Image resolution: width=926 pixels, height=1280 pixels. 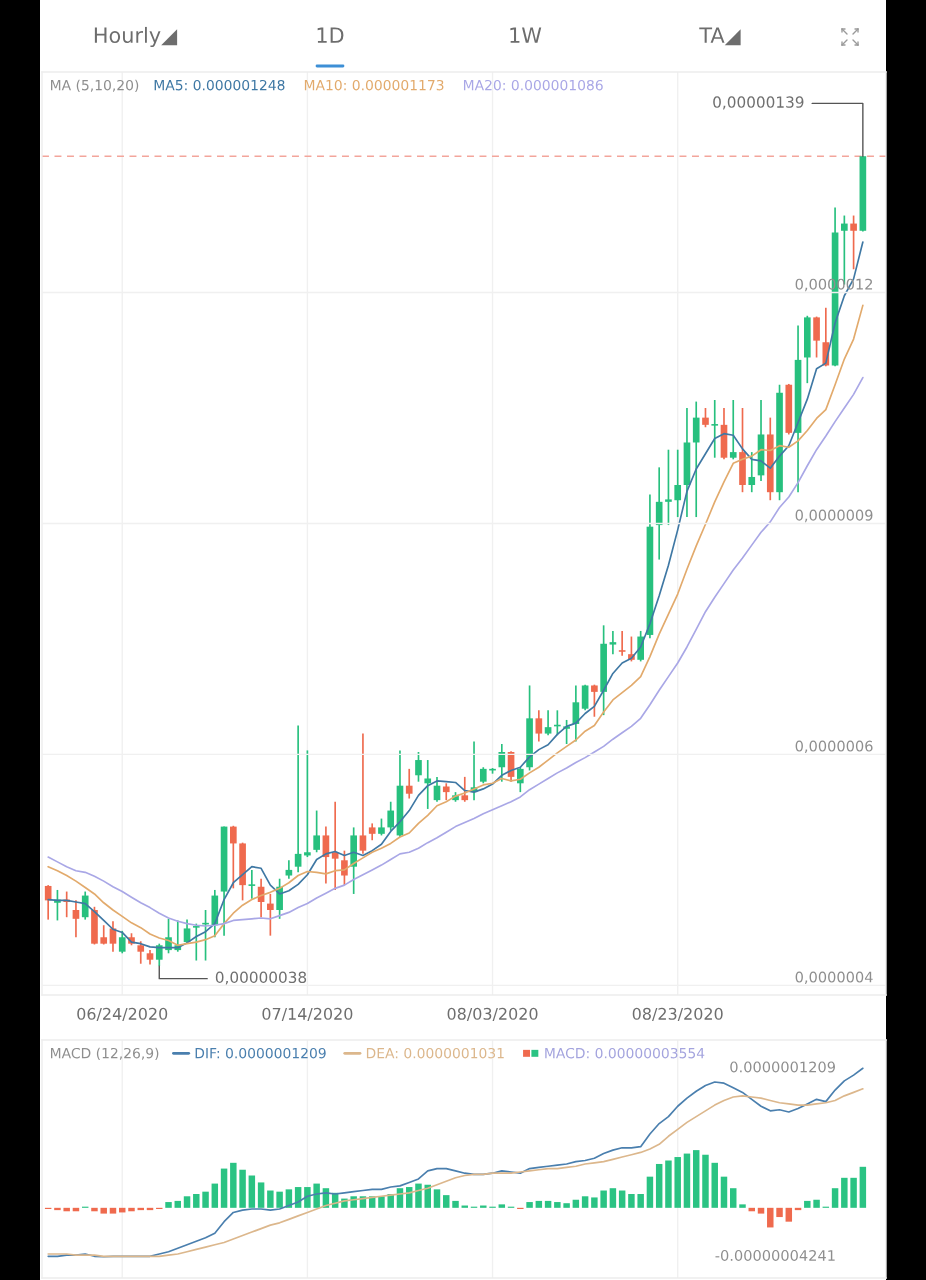 What do you see at coordinates (122, 1014) in the screenshot?
I see `x-tick-label: 06/24/2020` at bounding box center [122, 1014].